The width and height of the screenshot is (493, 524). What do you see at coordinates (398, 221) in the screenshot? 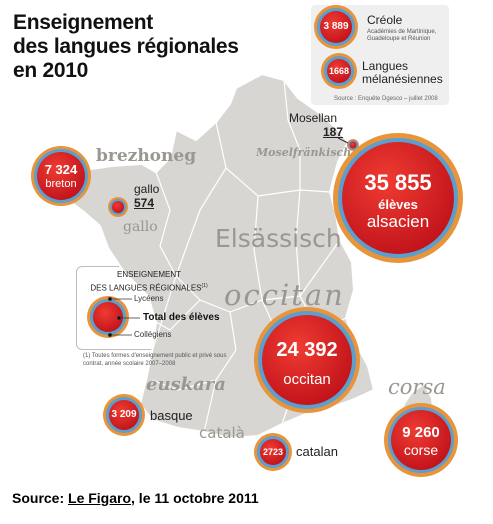
I see `alsacien-lang: alsacien` at bounding box center [398, 221].